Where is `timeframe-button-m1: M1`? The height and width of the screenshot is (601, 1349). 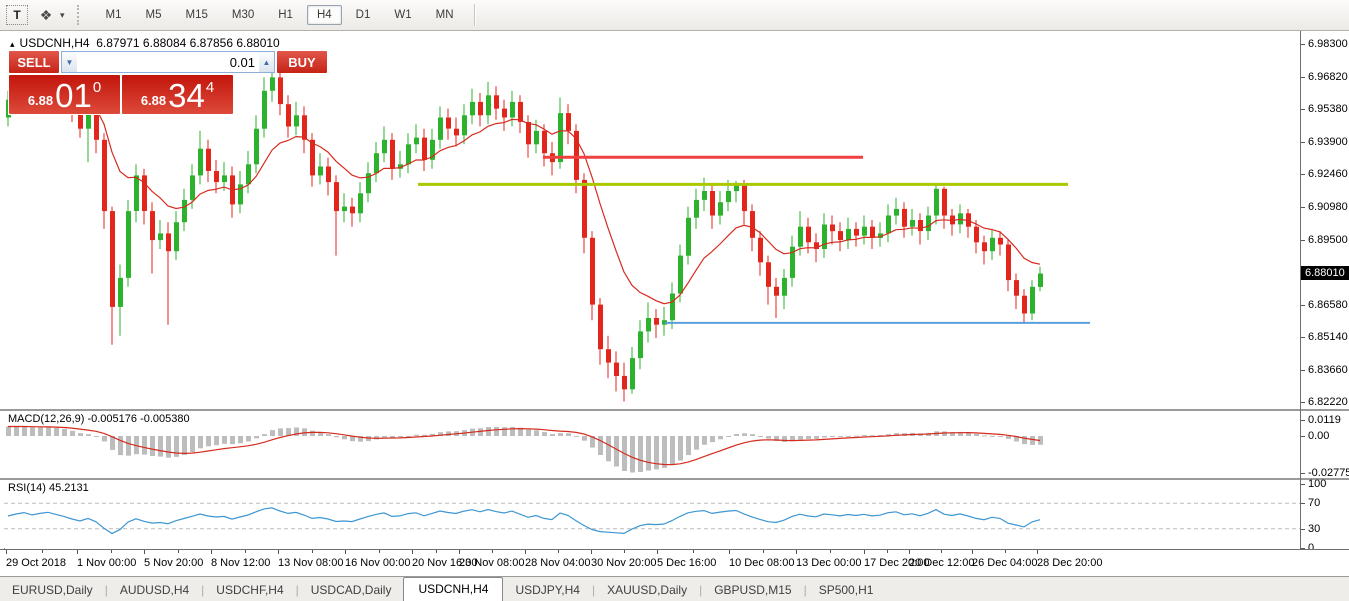
timeframe-button-m1: M1 is located at coordinates (113, 15).